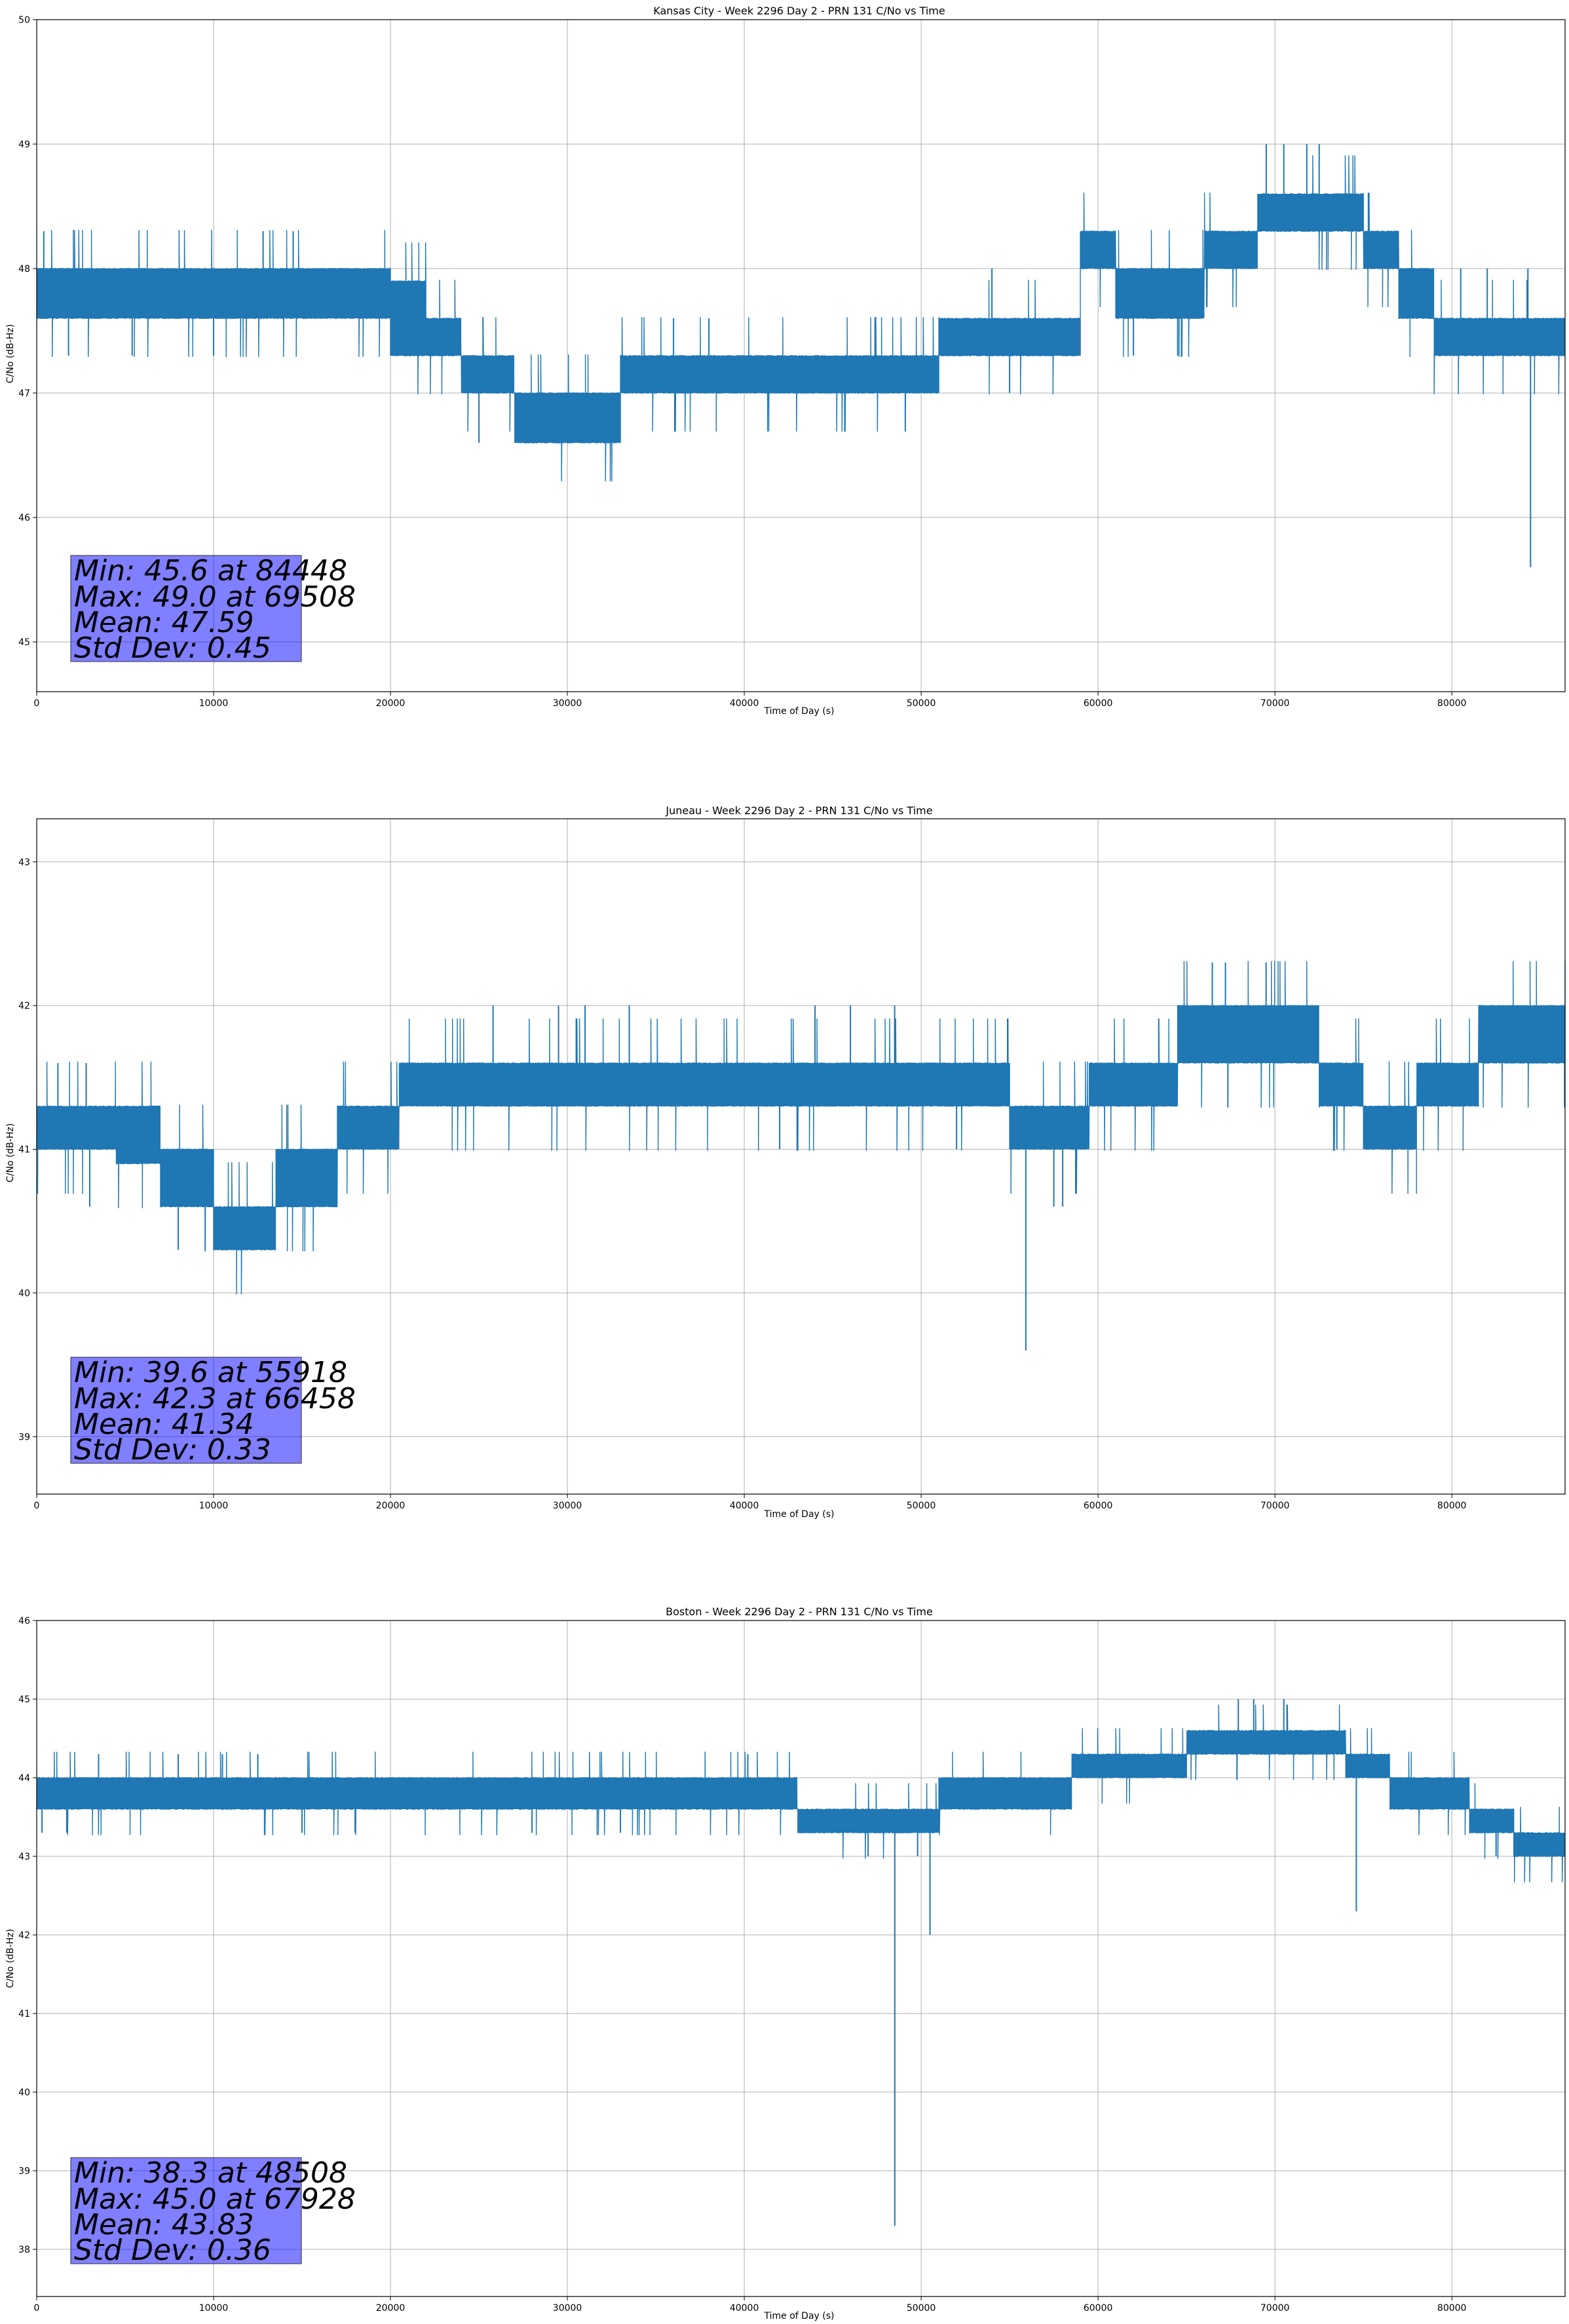  What do you see at coordinates (215, 2199) in the screenshot?
I see `stats-max: Max: 45.0 at 67928` at bounding box center [215, 2199].